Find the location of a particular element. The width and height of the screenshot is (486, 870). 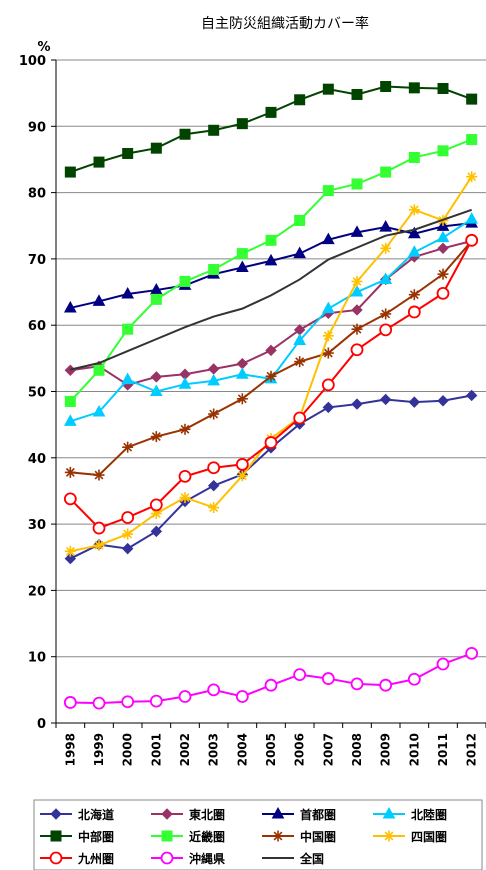

y-tick-label: 100 is located at coordinates (32, 61).